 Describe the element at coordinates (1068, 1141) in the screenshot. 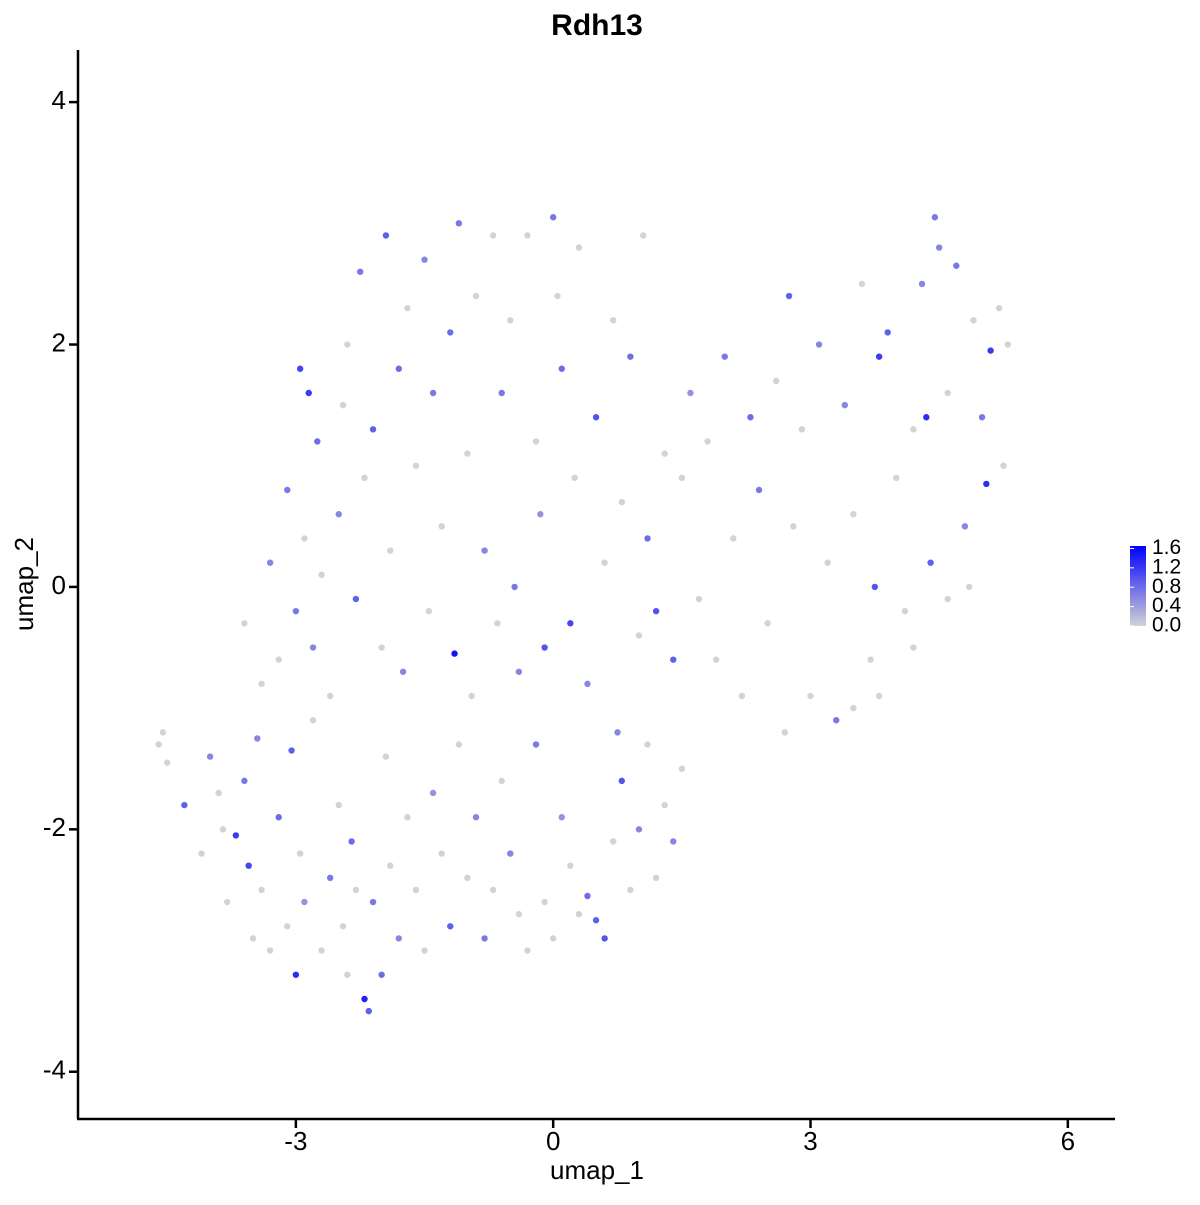

I see `x-tick-label: 6` at that location.